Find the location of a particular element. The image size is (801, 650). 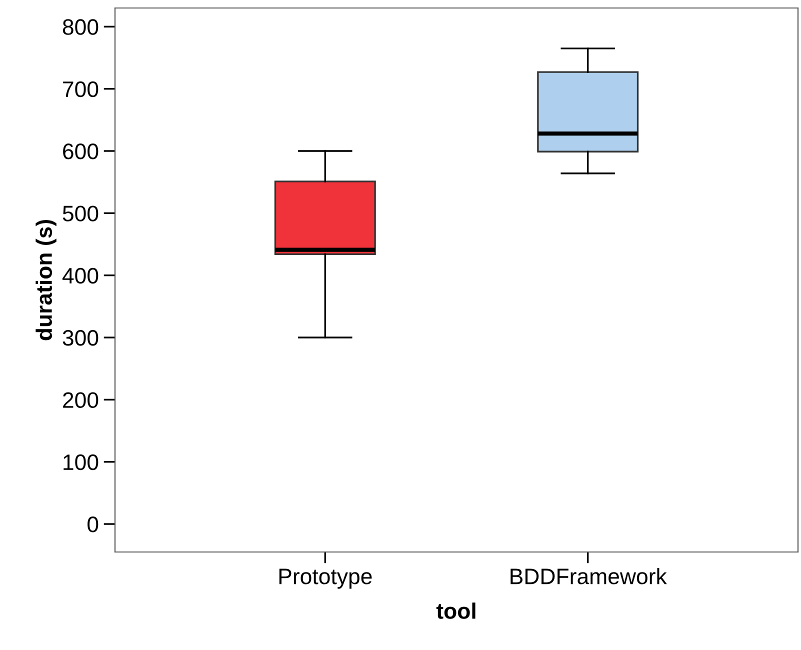

y-tick-label: 200 is located at coordinates (80, 400).